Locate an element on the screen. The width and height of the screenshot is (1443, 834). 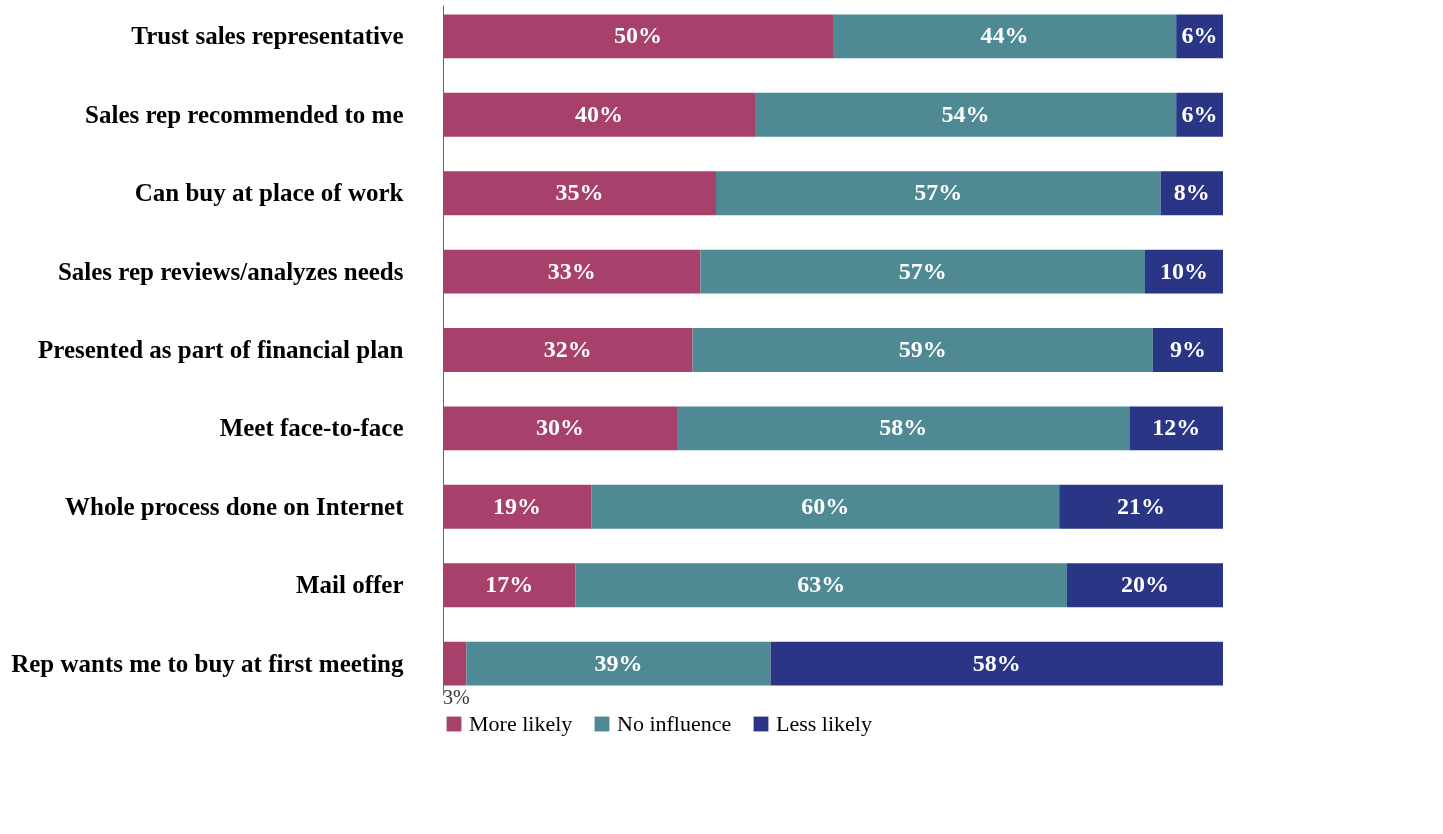
data-label: 44% is located at coordinates (1004, 35).